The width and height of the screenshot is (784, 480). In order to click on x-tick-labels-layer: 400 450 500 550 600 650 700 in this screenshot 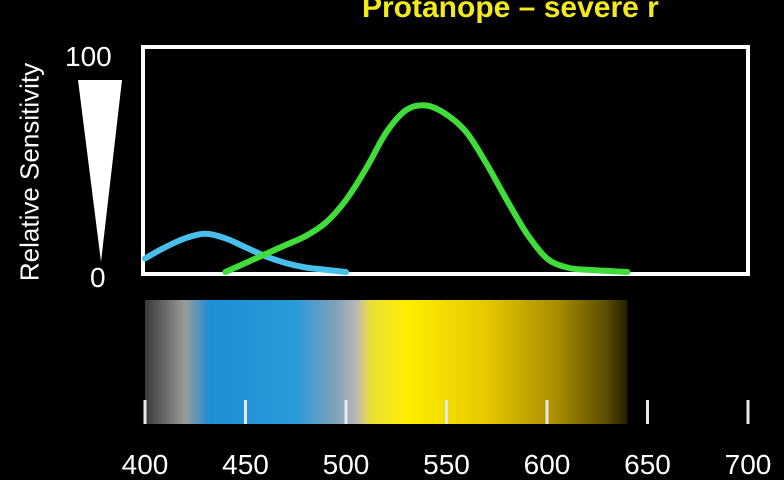, I will do `click(447, 464)`.